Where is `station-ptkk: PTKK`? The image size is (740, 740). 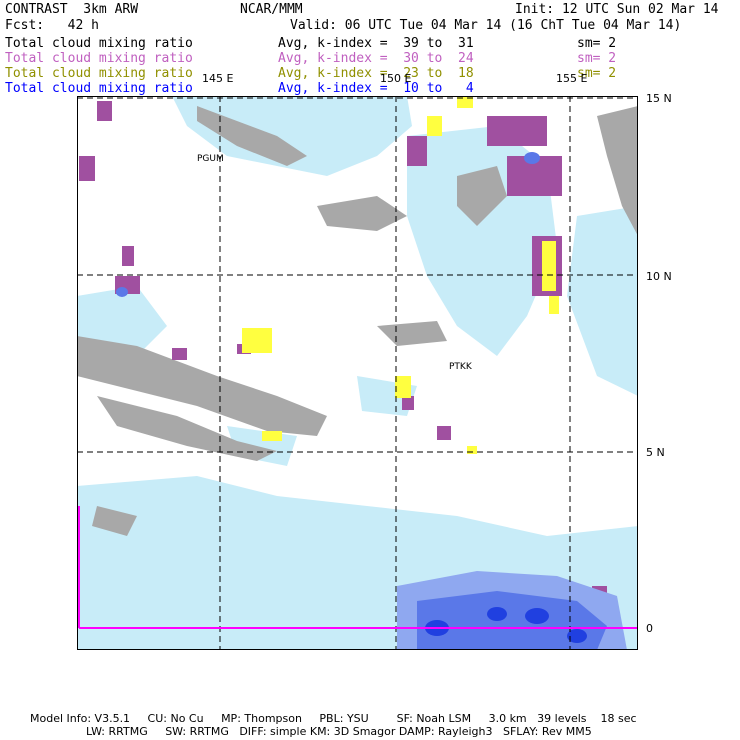 station-ptkk: PTKK is located at coordinates (461, 367).